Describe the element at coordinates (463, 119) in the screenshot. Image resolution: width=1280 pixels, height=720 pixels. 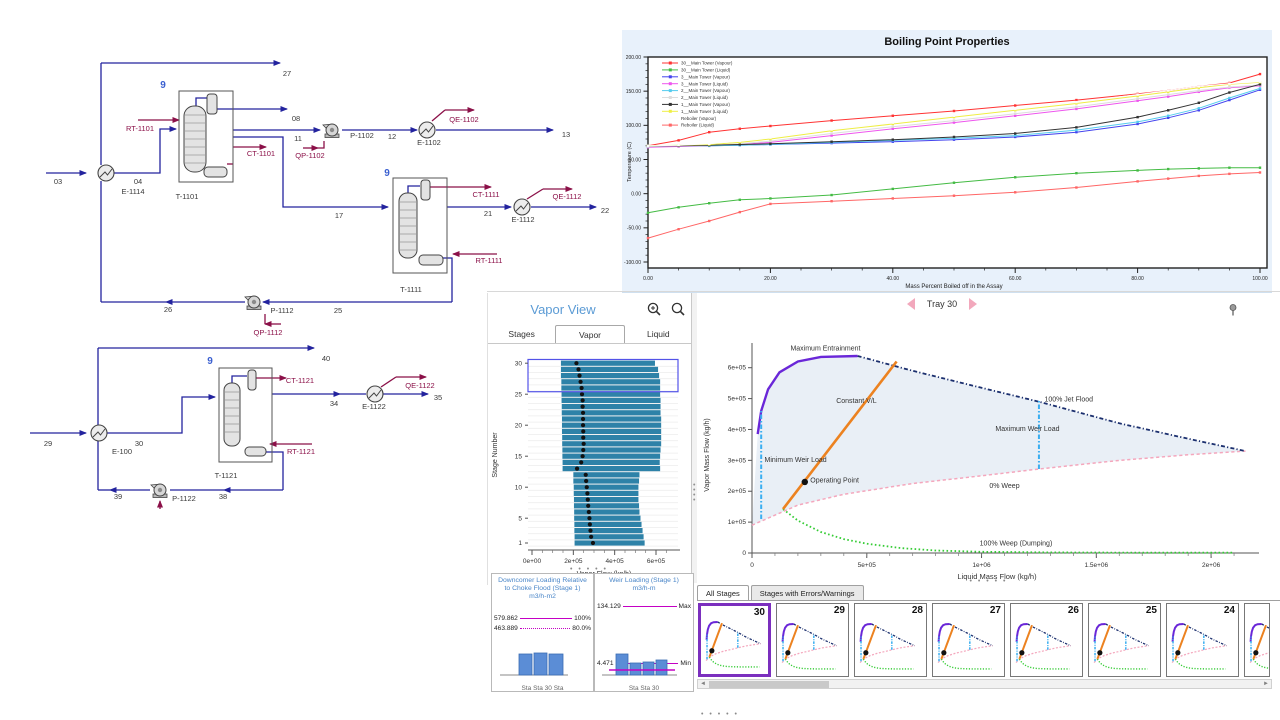
I see `energy-QE-1102-label: QE-1102` at that location.